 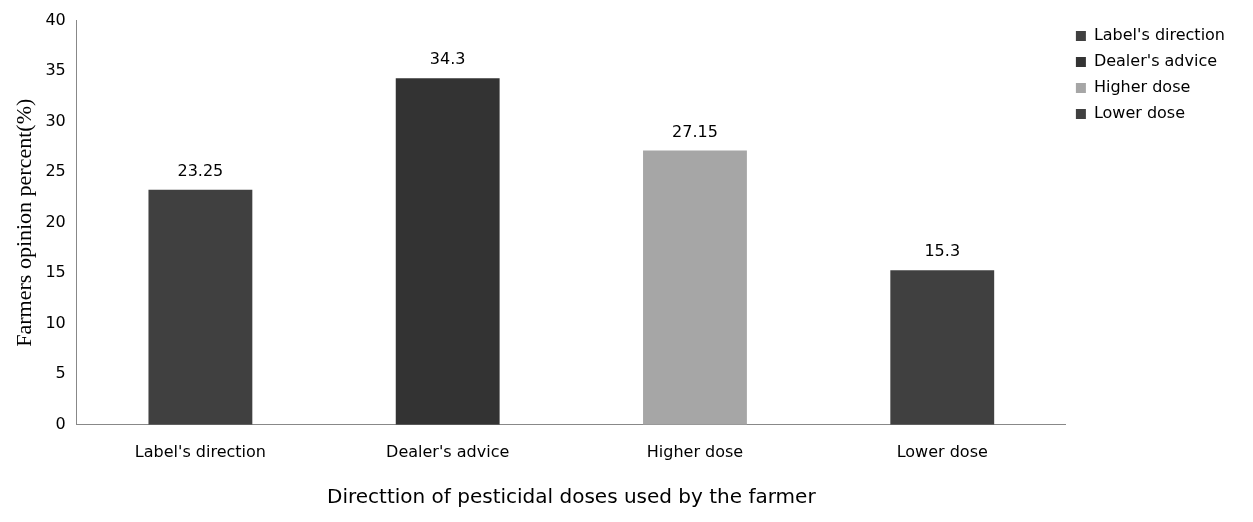 What do you see at coordinates (200, 171) in the screenshot?
I see `data-label: 23.25` at bounding box center [200, 171].